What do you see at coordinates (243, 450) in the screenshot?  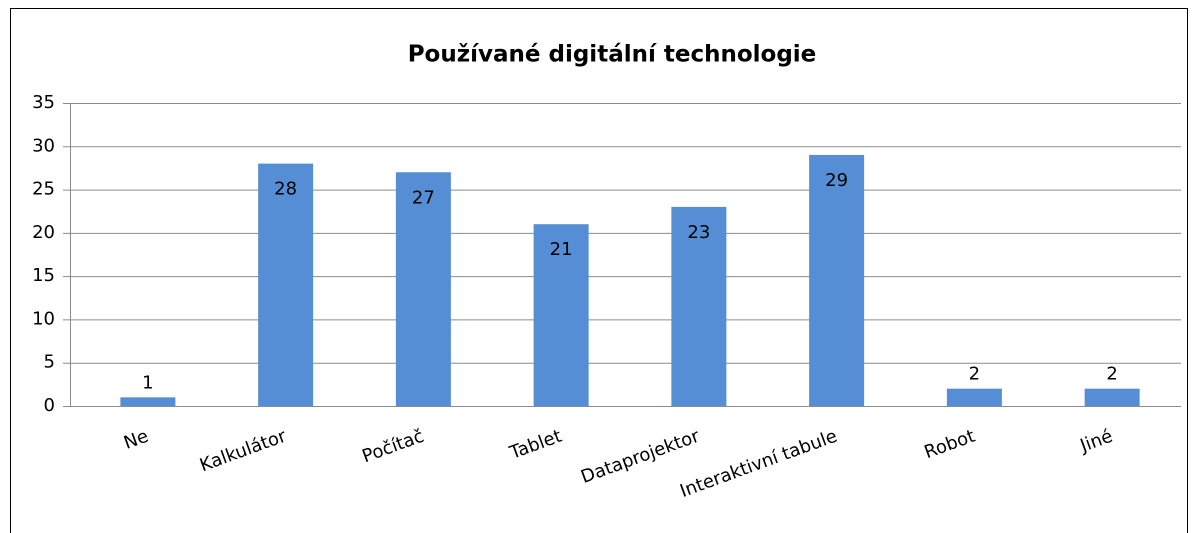 I see `x-tick-label: Kalkulátor` at bounding box center [243, 450].